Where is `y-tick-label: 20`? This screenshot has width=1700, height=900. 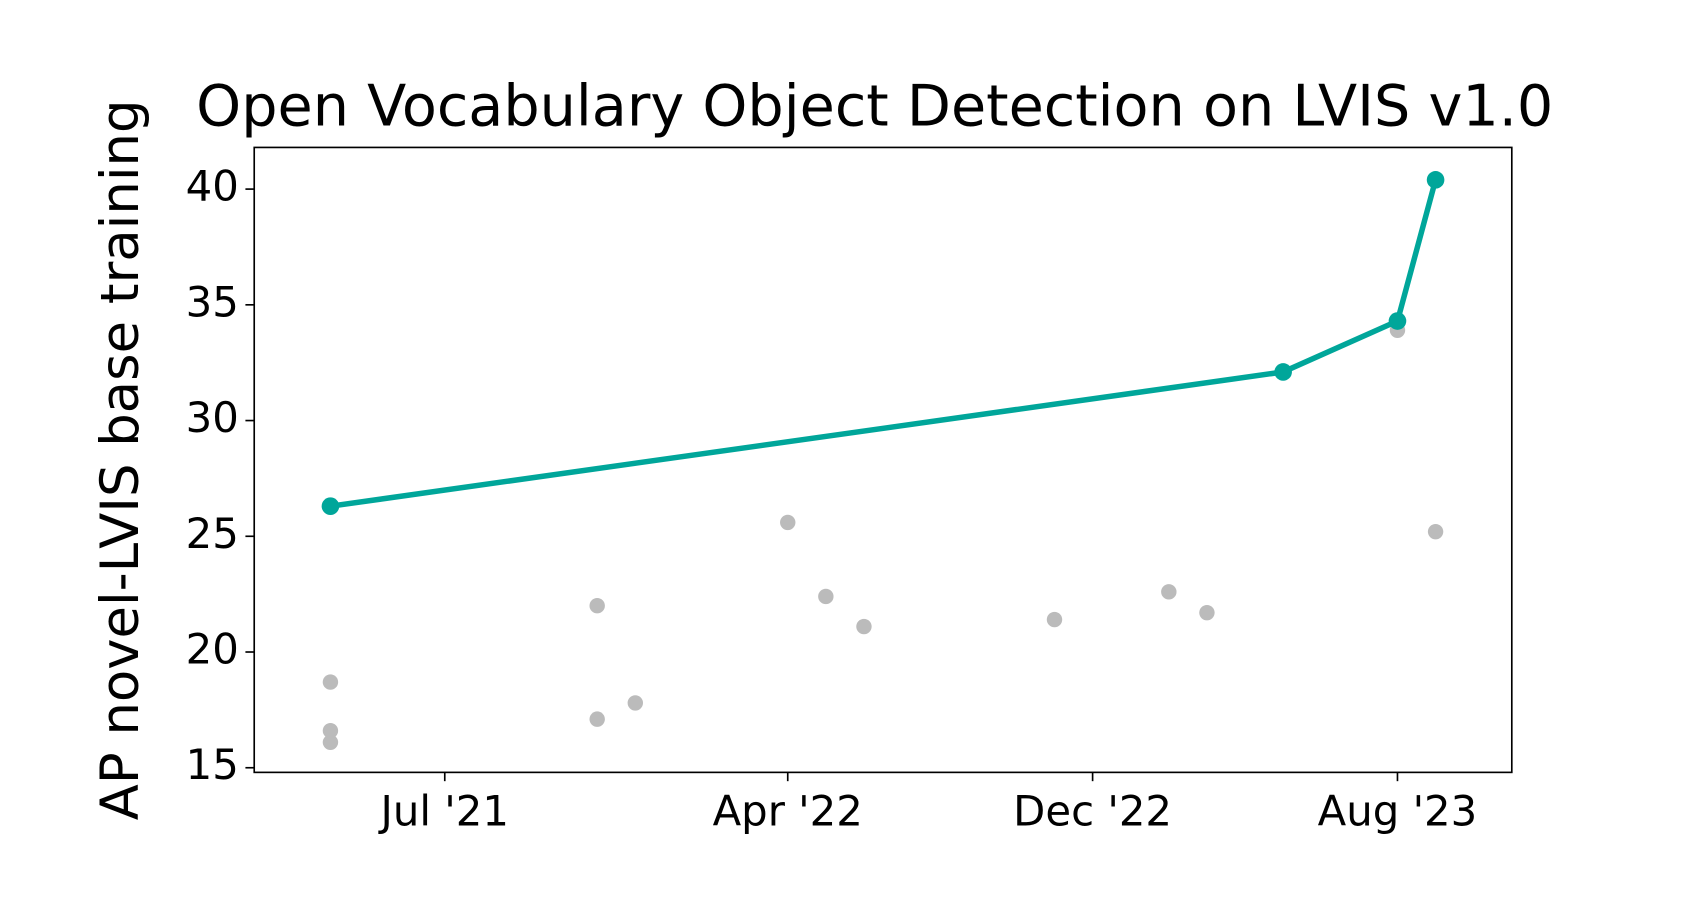 y-tick-label: 20 is located at coordinates (212, 649).